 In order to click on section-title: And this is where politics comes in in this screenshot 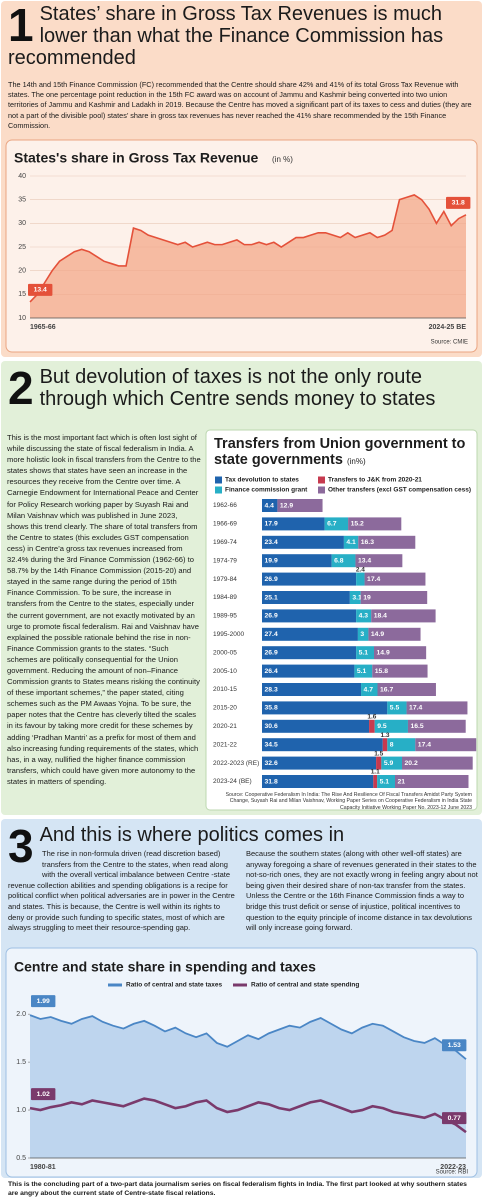, I will do `click(192, 835)`.